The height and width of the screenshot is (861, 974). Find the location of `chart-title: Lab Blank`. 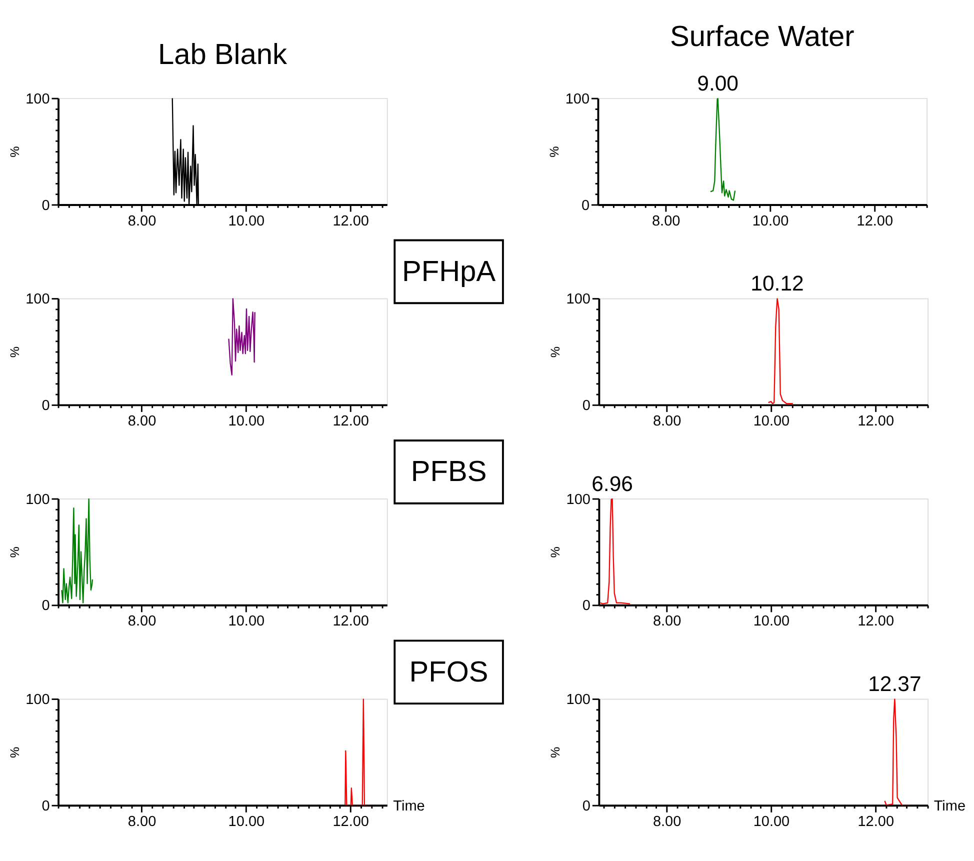

chart-title: Lab Blank is located at coordinates (223, 55).